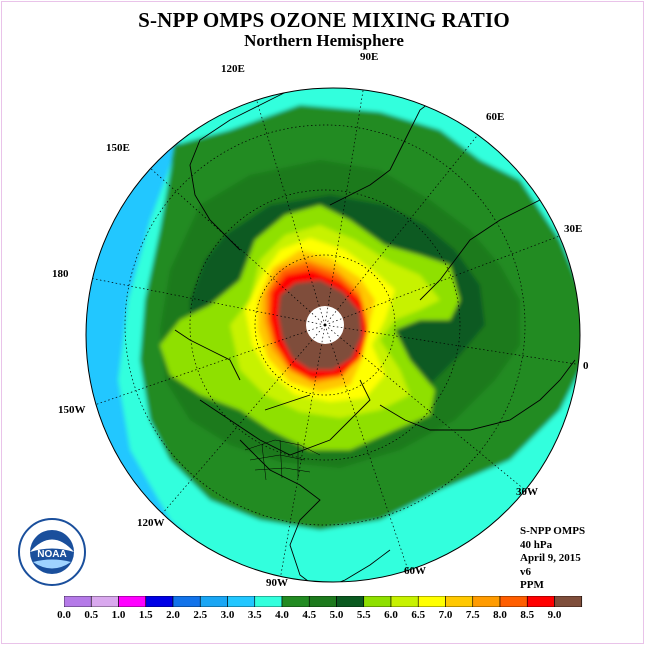 The image size is (648, 648). What do you see at coordinates (91, 615) in the screenshot?
I see `colorbar-tick-label: 0.5` at bounding box center [91, 615].